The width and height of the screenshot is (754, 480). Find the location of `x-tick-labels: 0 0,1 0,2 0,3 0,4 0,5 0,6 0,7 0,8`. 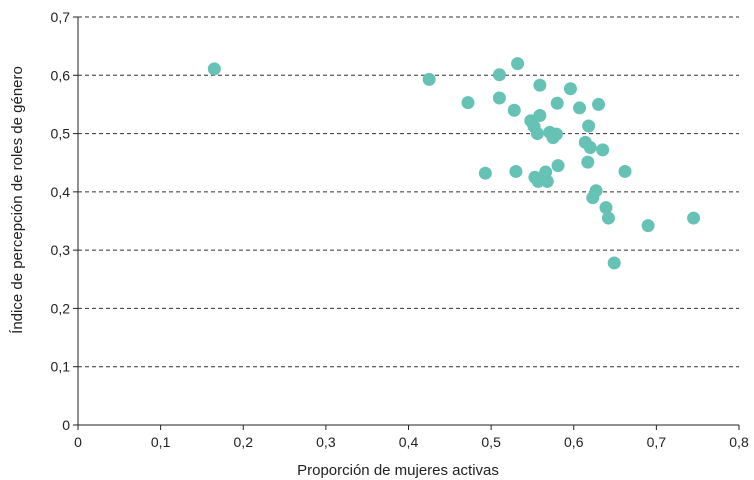

x-tick-labels: 0 0,1 0,2 0,3 0,4 0,5 0,6 0,7 0,8 is located at coordinates (411, 442).